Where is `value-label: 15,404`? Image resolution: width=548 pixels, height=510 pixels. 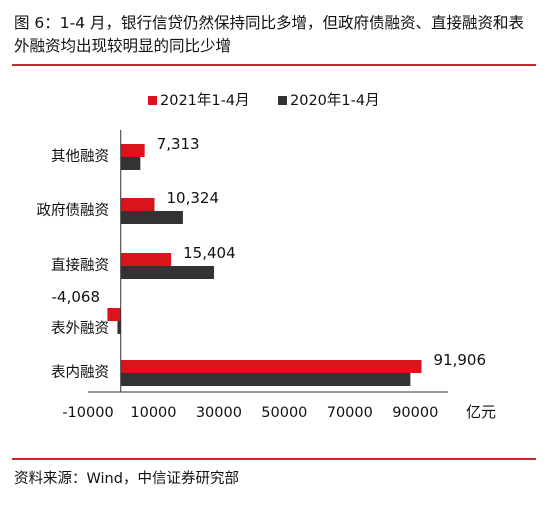 value-label: 15,404 is located at coordinates (209, 253).